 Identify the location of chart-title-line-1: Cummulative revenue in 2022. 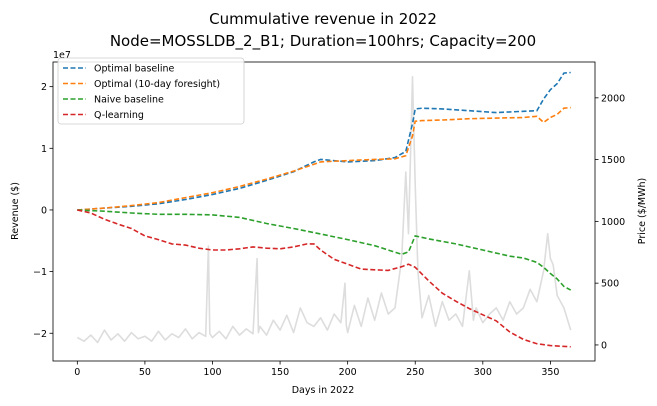
(323, 19).